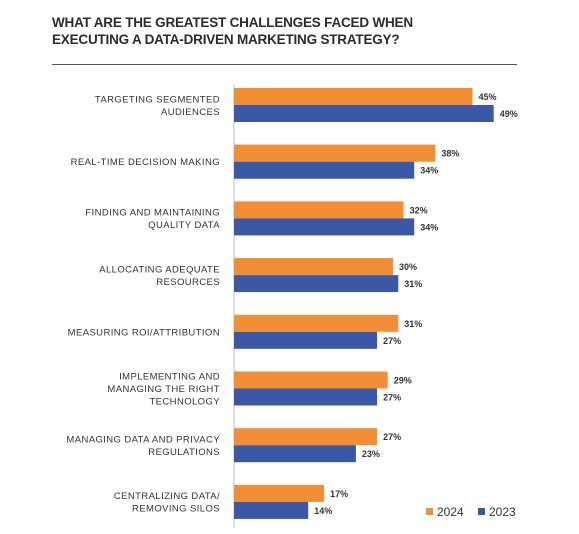  I want to click on category-label: REGULATIONS, so click(184, 452).